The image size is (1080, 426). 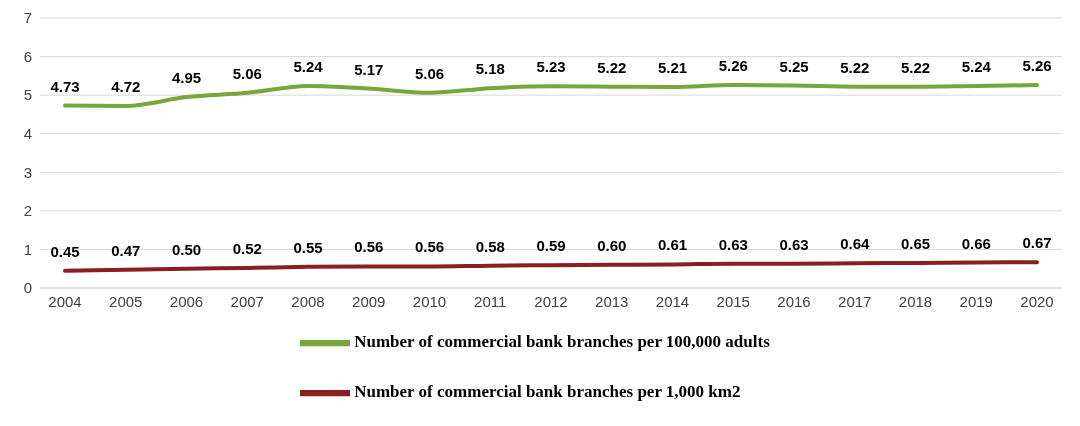 I want to click on y-tick-label: 1, so click(x=27, y=249).